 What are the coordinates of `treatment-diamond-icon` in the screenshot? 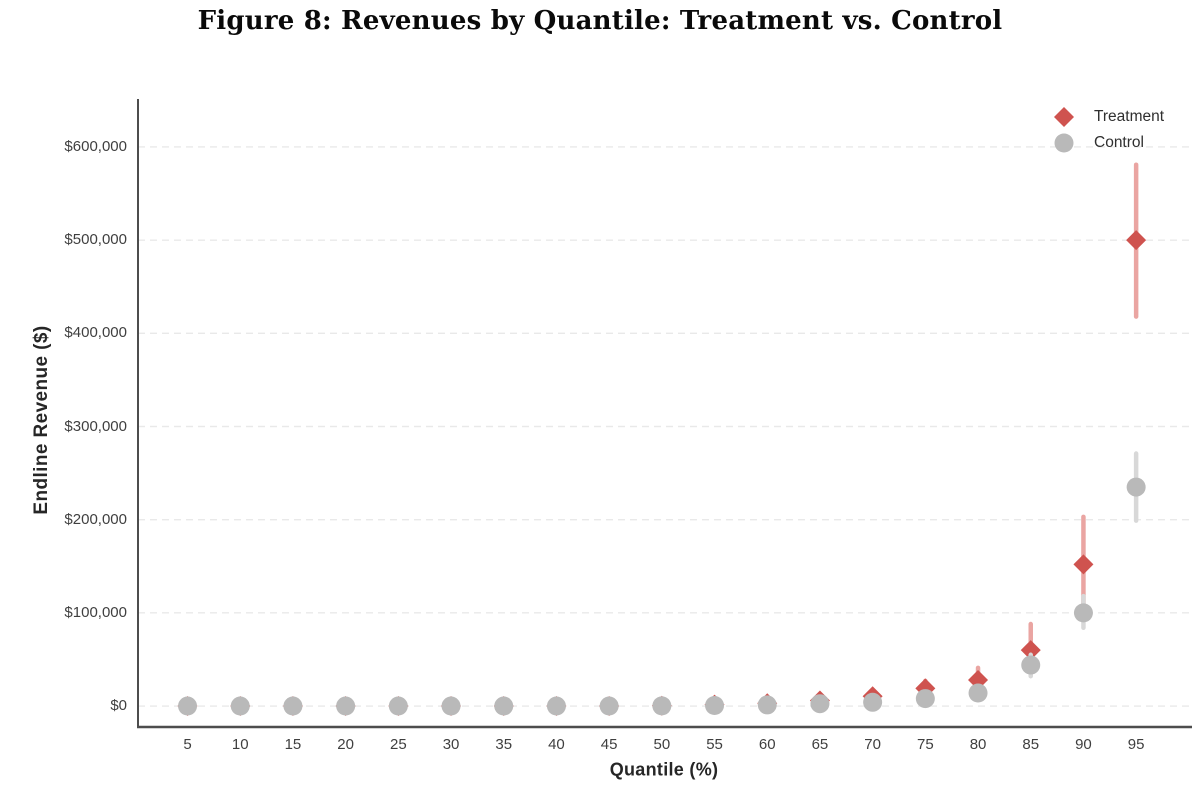 It's located at (1064, 117).